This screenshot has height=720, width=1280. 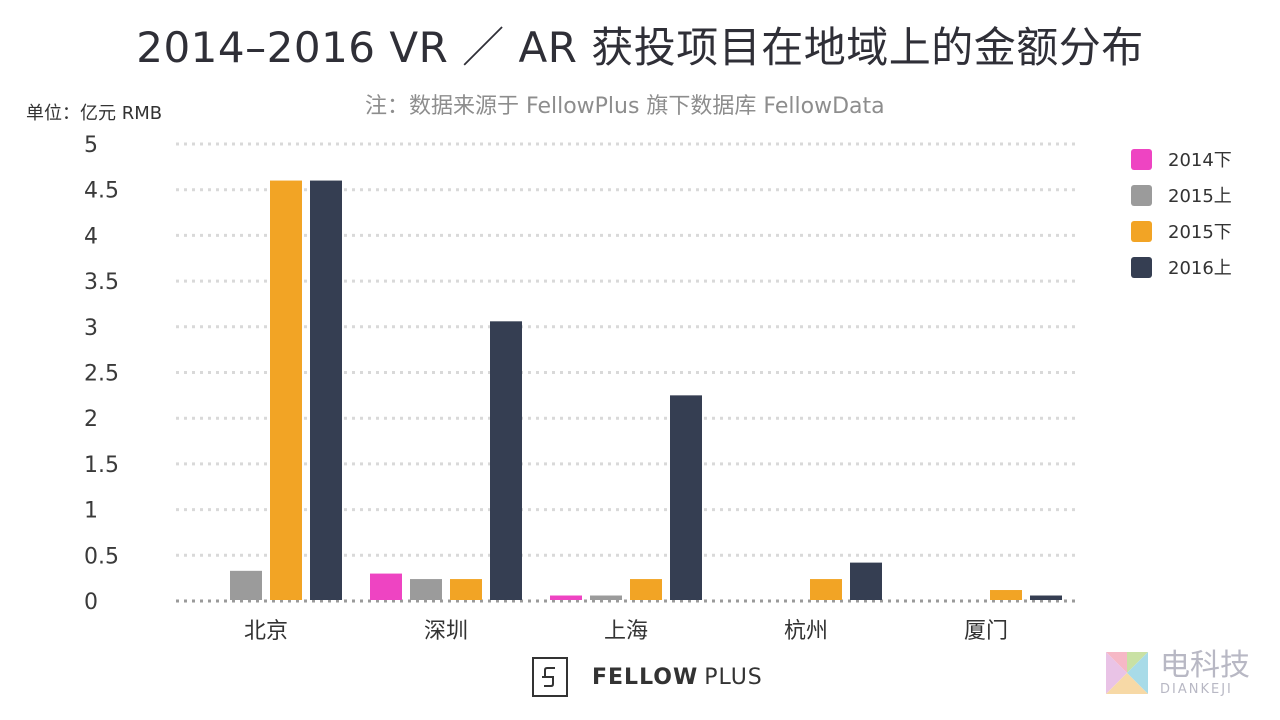 I want to click on y-tick-label: 2, so click(x=91, y=419).